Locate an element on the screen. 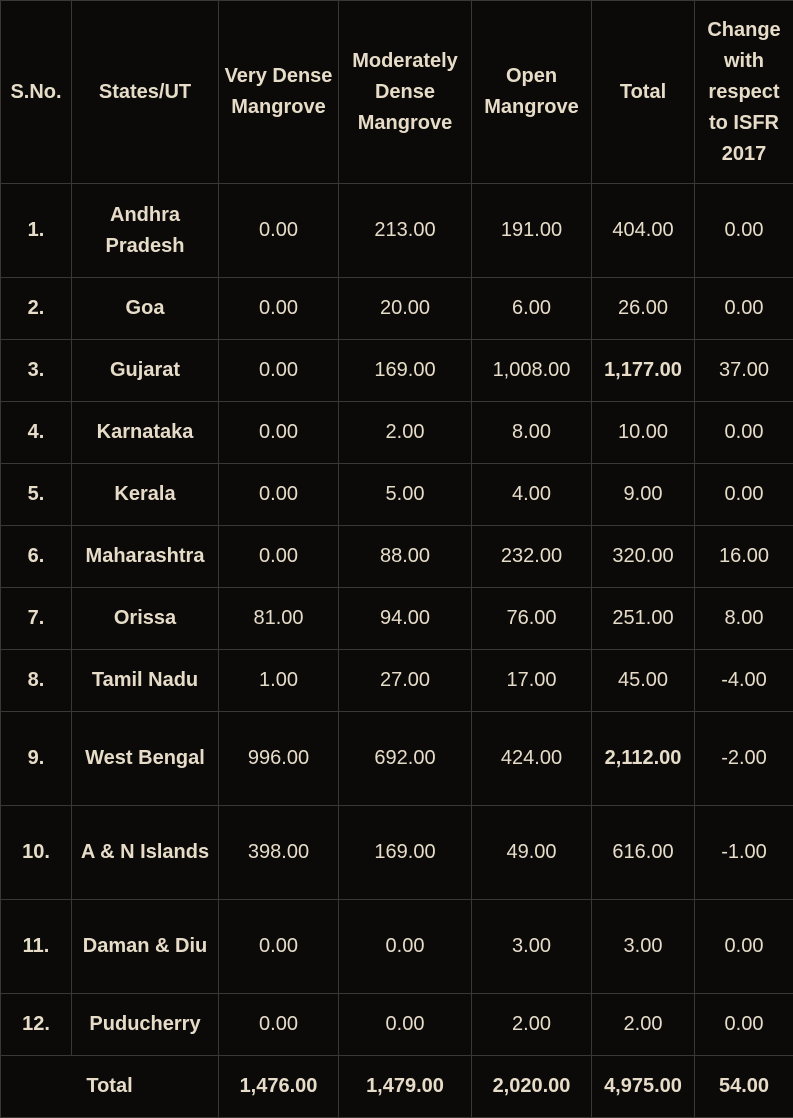 This screenshot has width=793, height=1118. table-row: 2. Goa 0.00 20.00 6.00 26.00 0.00 is located at coordinates (397, 309).